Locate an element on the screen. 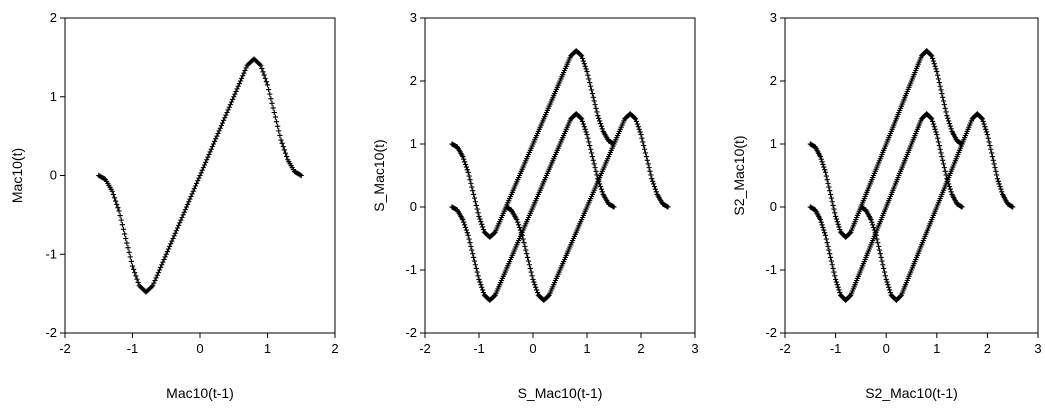 The image size is (1045, 415). x-tick-label: -2 is located at coordinates (425, 348).